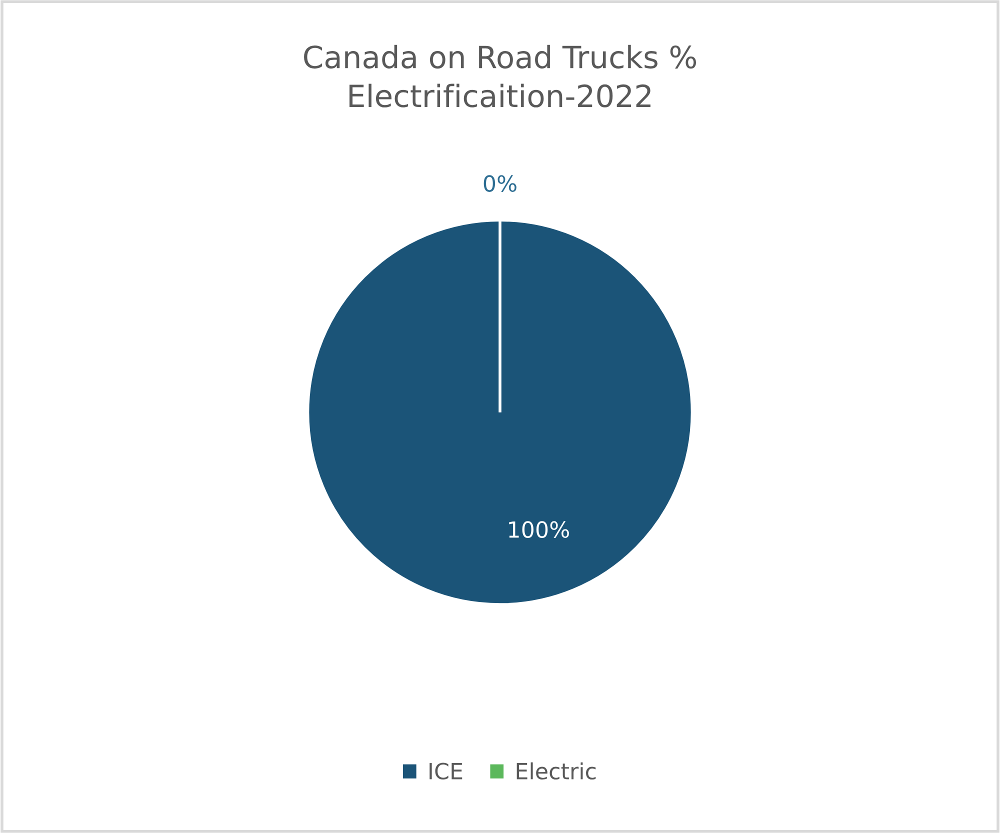 Image resolution: width=1000 pixels, height=833 pixels. What do you see at coordinates (539, 529) in the screenshot?
I see `data-label: 100%` at bounding box center [539, 529].